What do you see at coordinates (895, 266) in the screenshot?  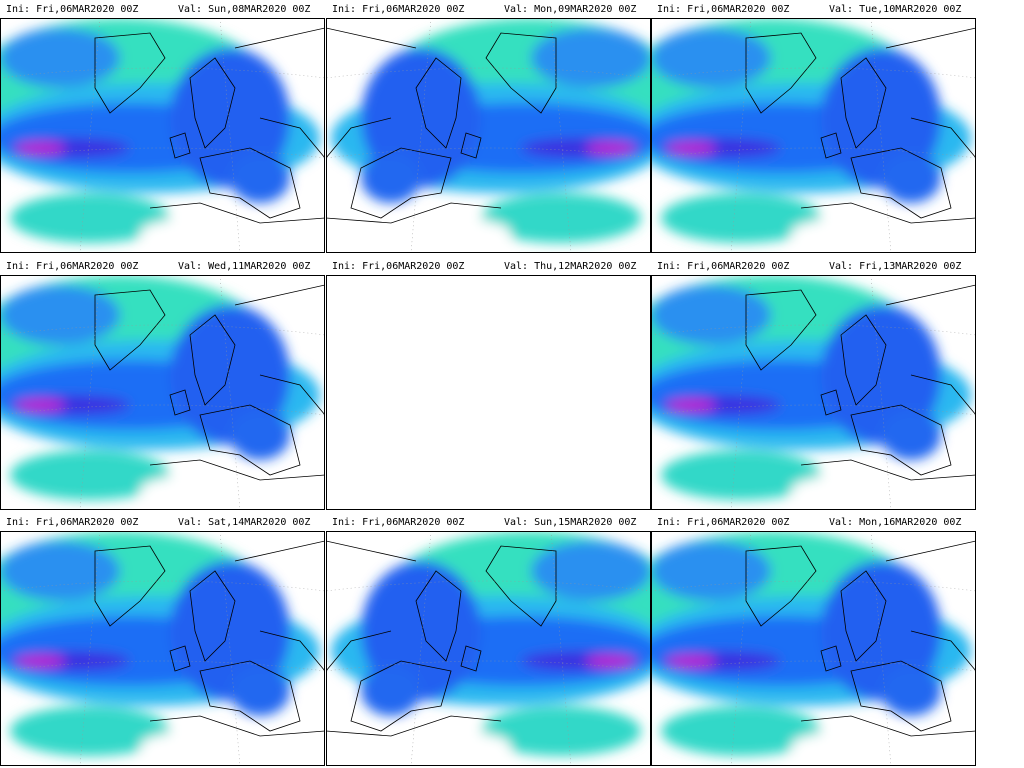 I see `valid-time: Val: Fri,13MAR2020 00Z` at bounding box center [895, 266].